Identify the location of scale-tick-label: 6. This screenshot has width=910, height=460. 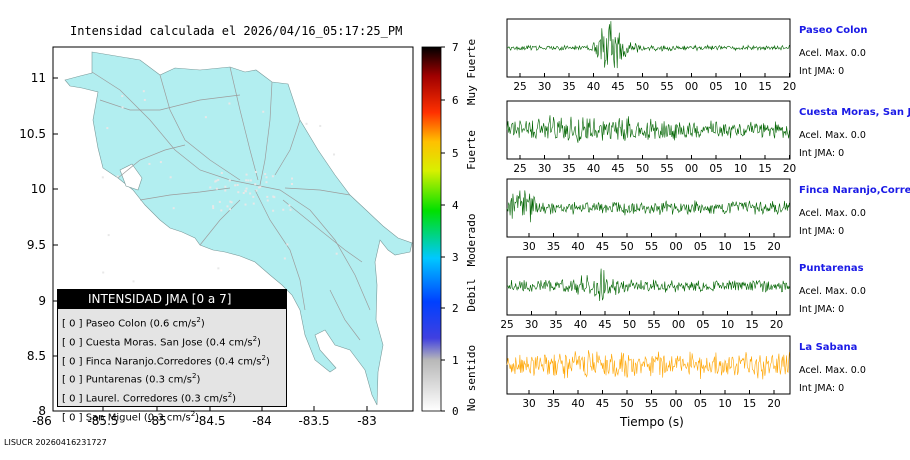
(455, 100).